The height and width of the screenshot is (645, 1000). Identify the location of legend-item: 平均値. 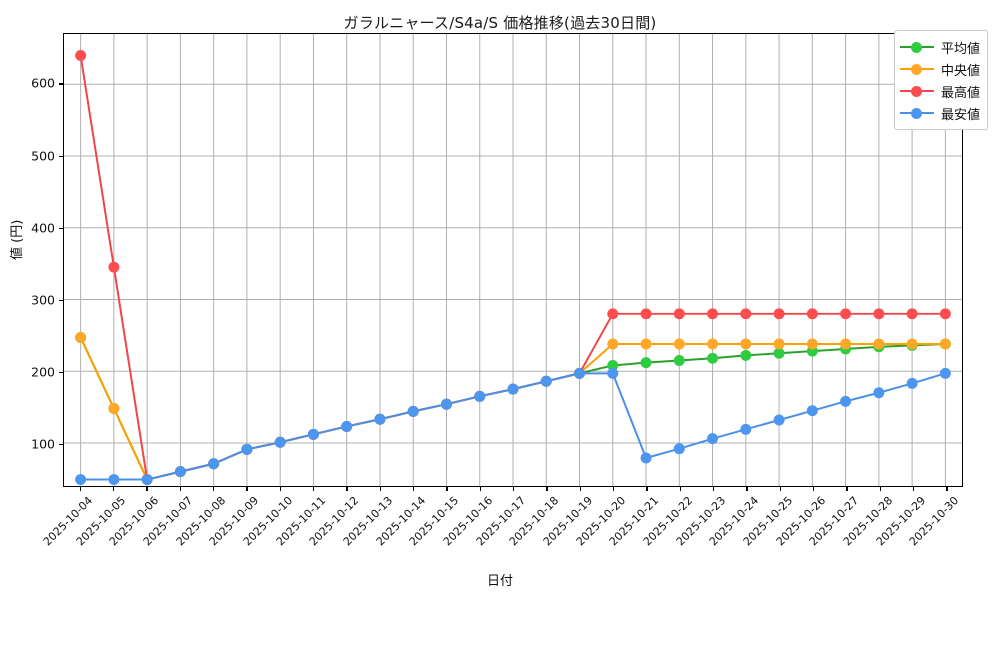
(939, 47).